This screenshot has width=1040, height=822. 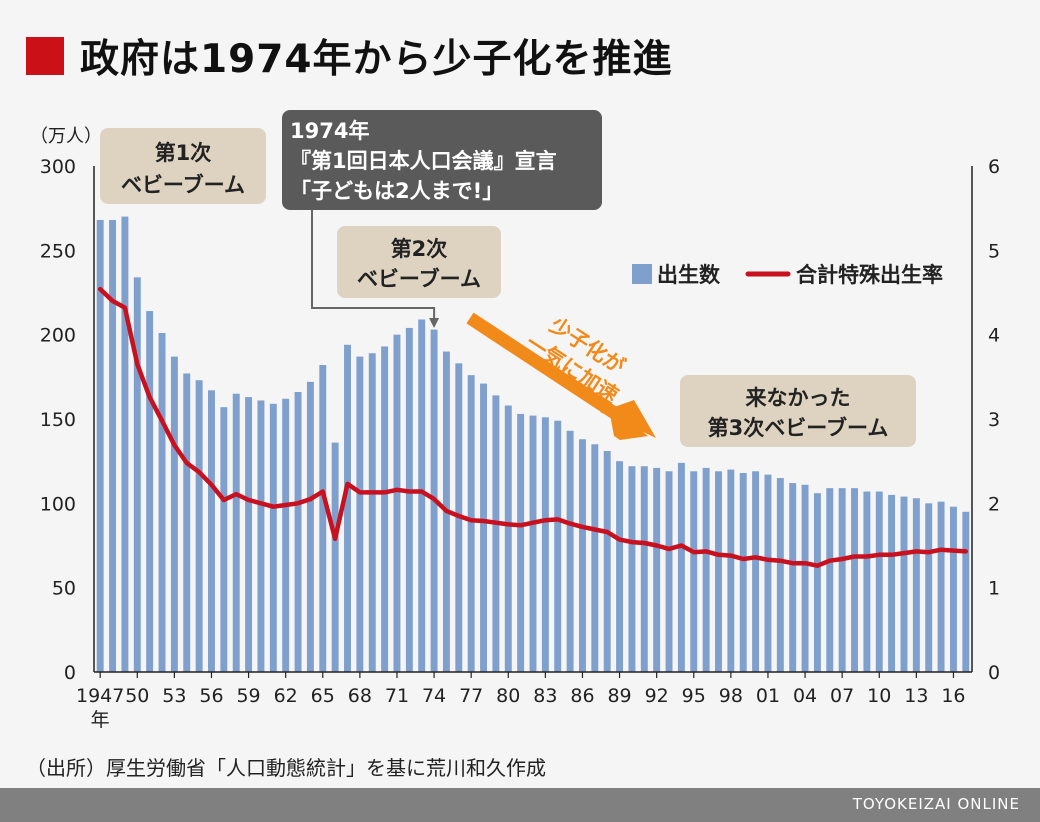 I want to click on footer-bar: TOYOKEIZAI ONLINE, so click(x=520, y=805).